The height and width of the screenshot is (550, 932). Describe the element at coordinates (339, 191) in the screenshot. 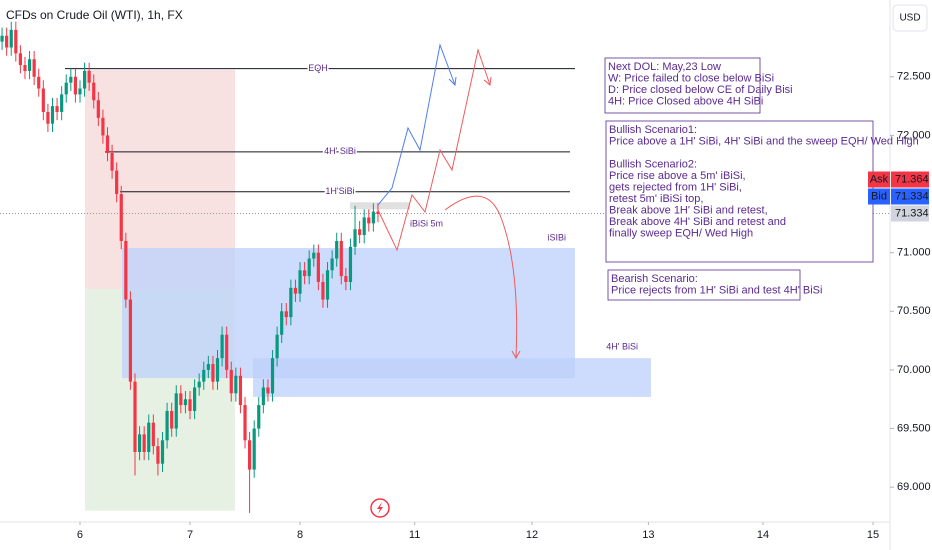

I see `level-label: 1H'SiBi` at that location.